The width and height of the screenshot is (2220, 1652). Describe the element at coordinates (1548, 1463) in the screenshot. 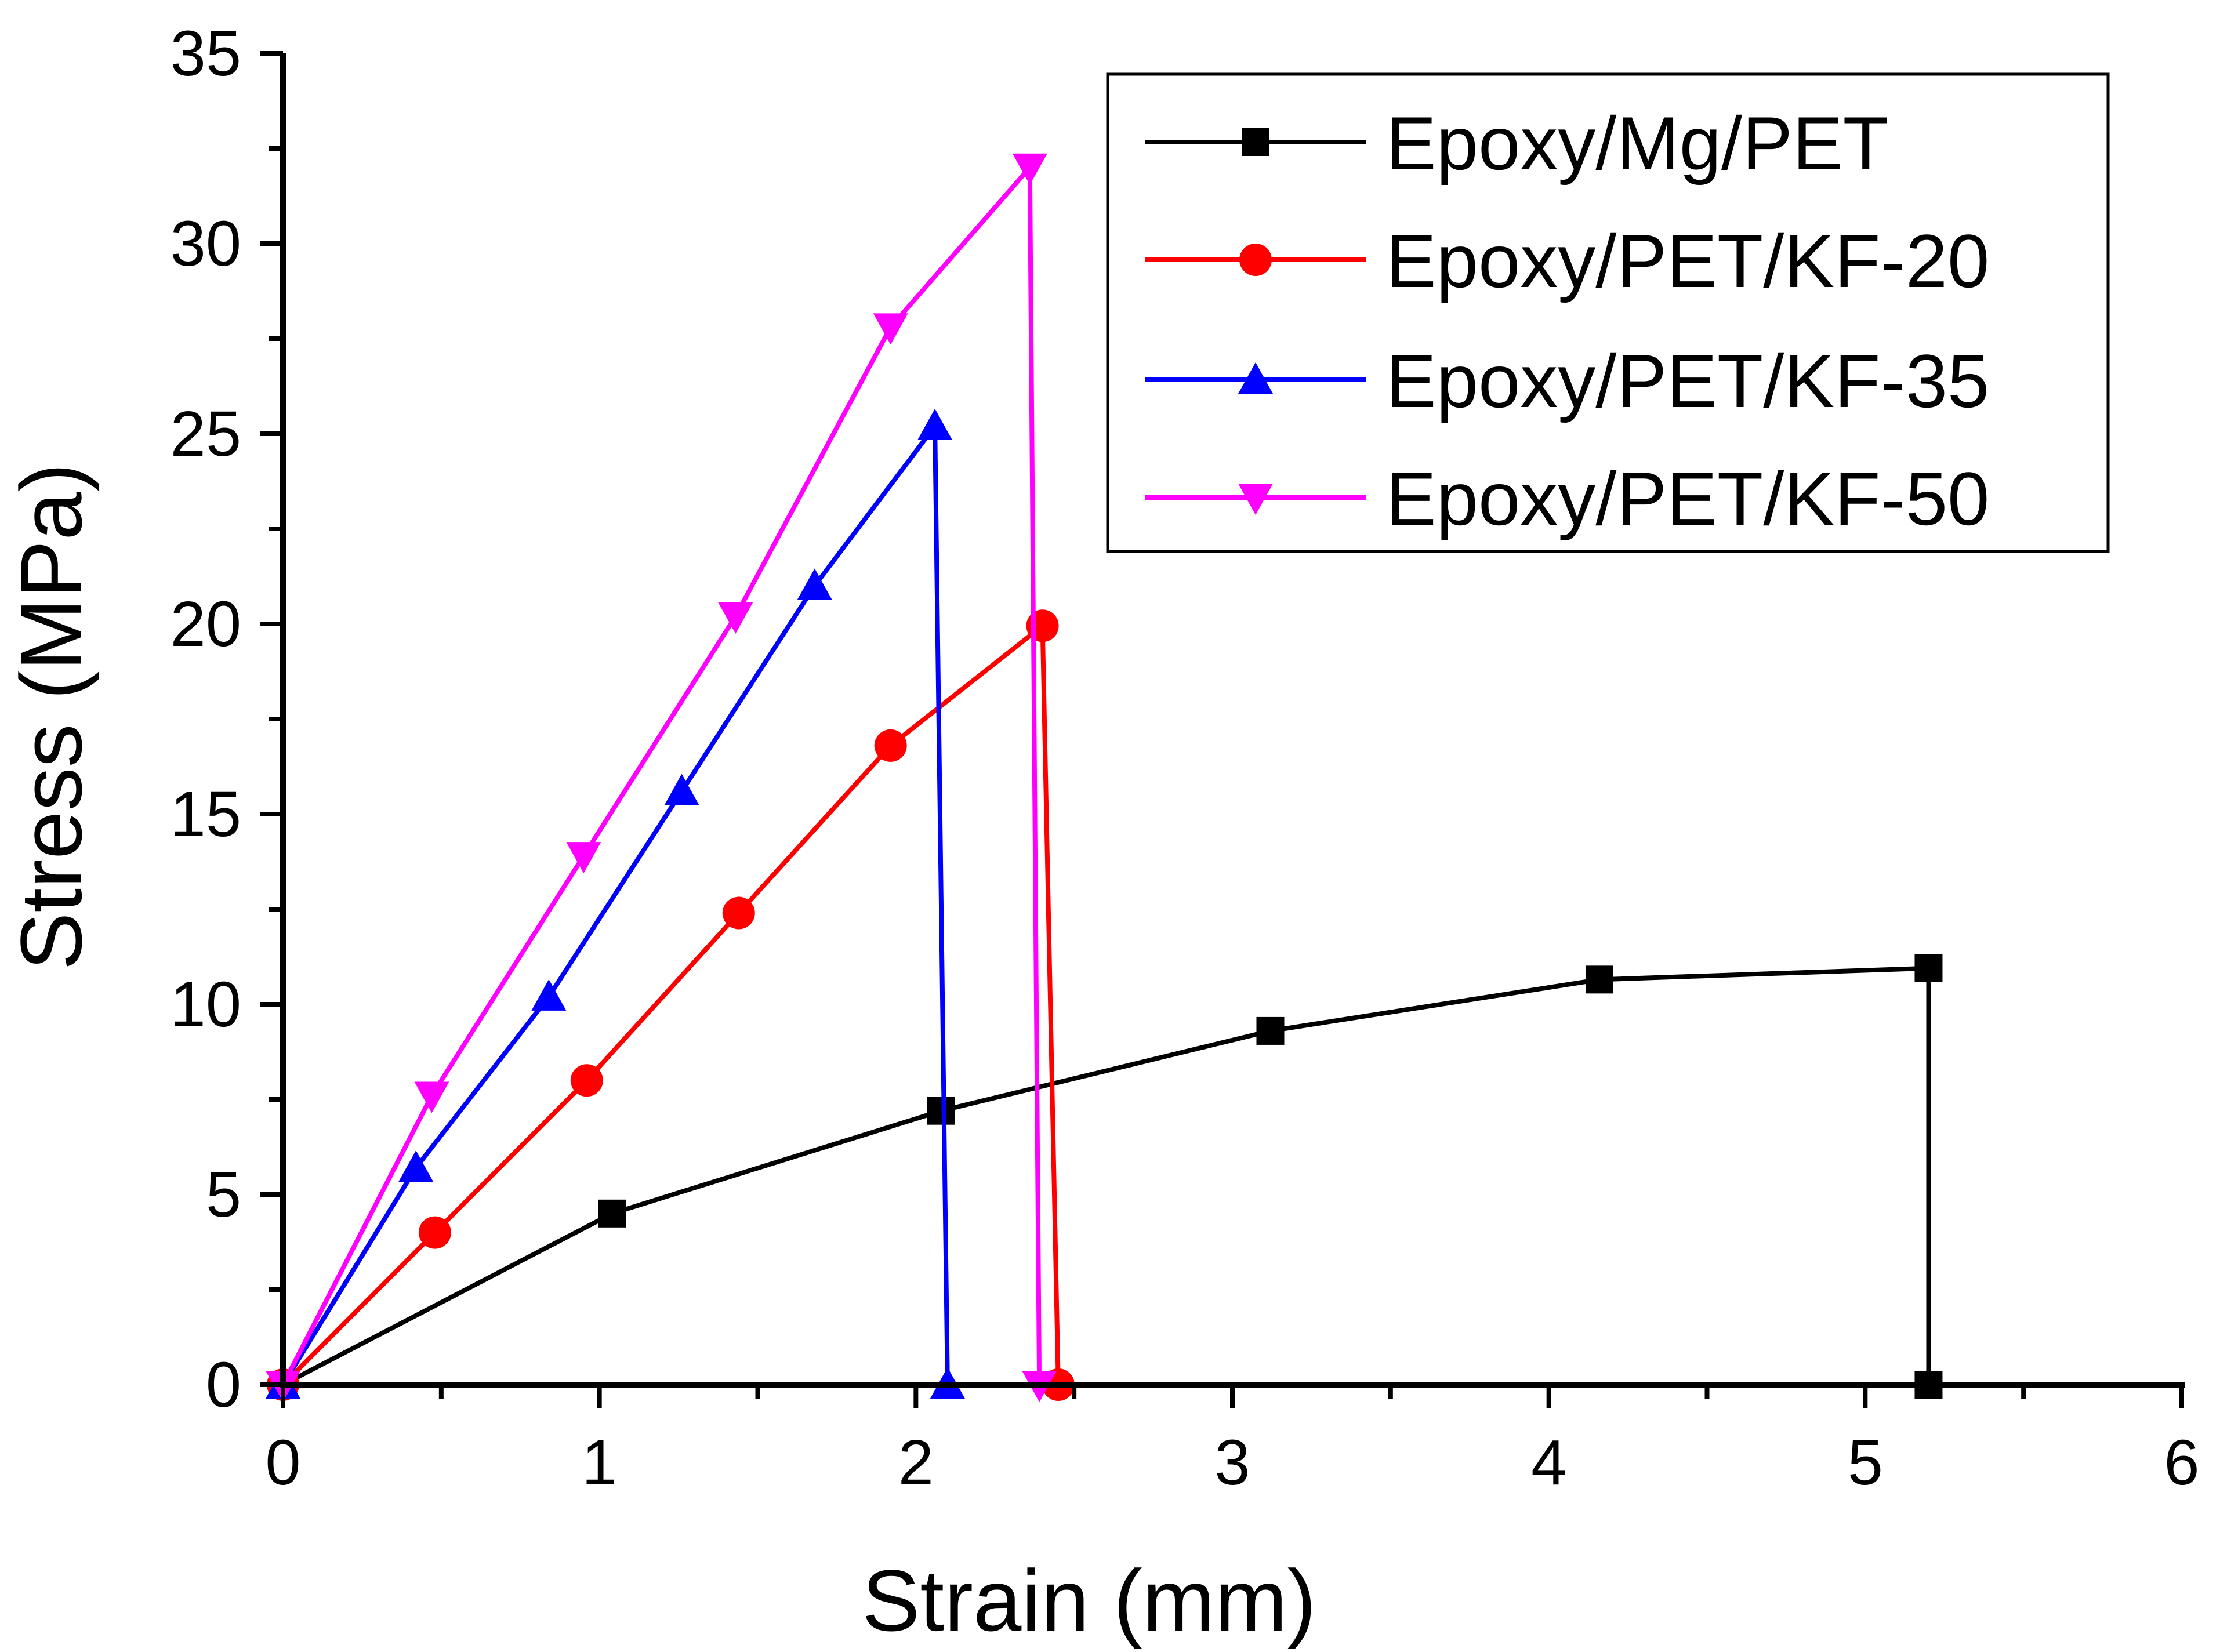

I see `x-tick-label: 4` at that location.